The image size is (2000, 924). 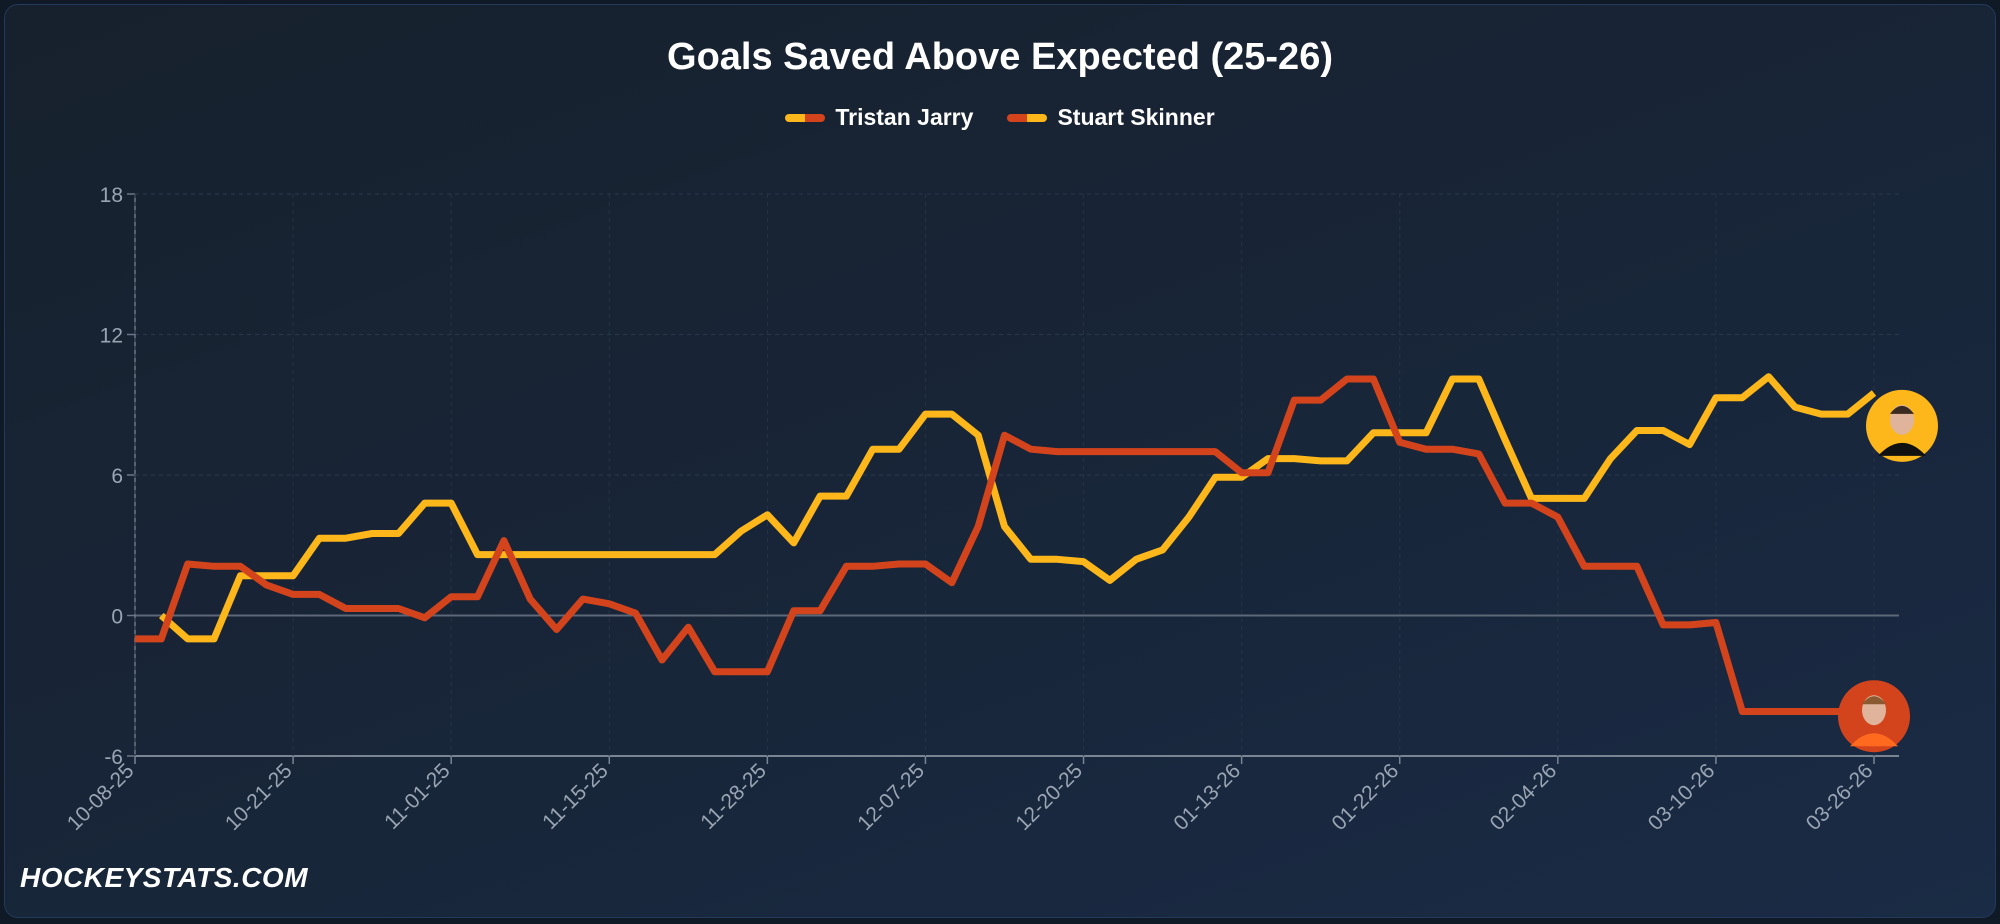 I want to click on watermark-logo: HOCKEYSTATS.COM, so click(x=164, y=877).